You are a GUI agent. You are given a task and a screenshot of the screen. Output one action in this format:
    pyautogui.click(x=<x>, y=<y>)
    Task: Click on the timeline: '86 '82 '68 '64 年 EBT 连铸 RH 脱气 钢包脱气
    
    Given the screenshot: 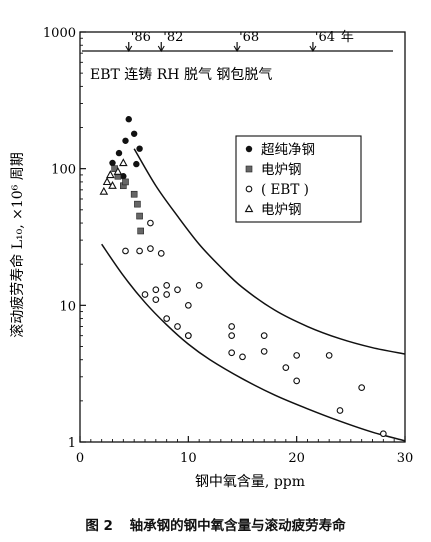 What is the action you would take?
    pyautogui.click(x=237, y=56)
    